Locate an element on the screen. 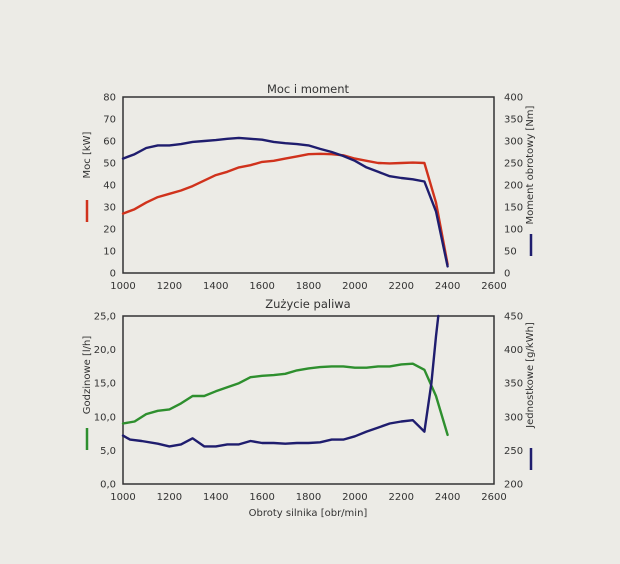  y-right-label-power-torque: Moment obrotowy [Nm] is located at coordinates (530, 164).